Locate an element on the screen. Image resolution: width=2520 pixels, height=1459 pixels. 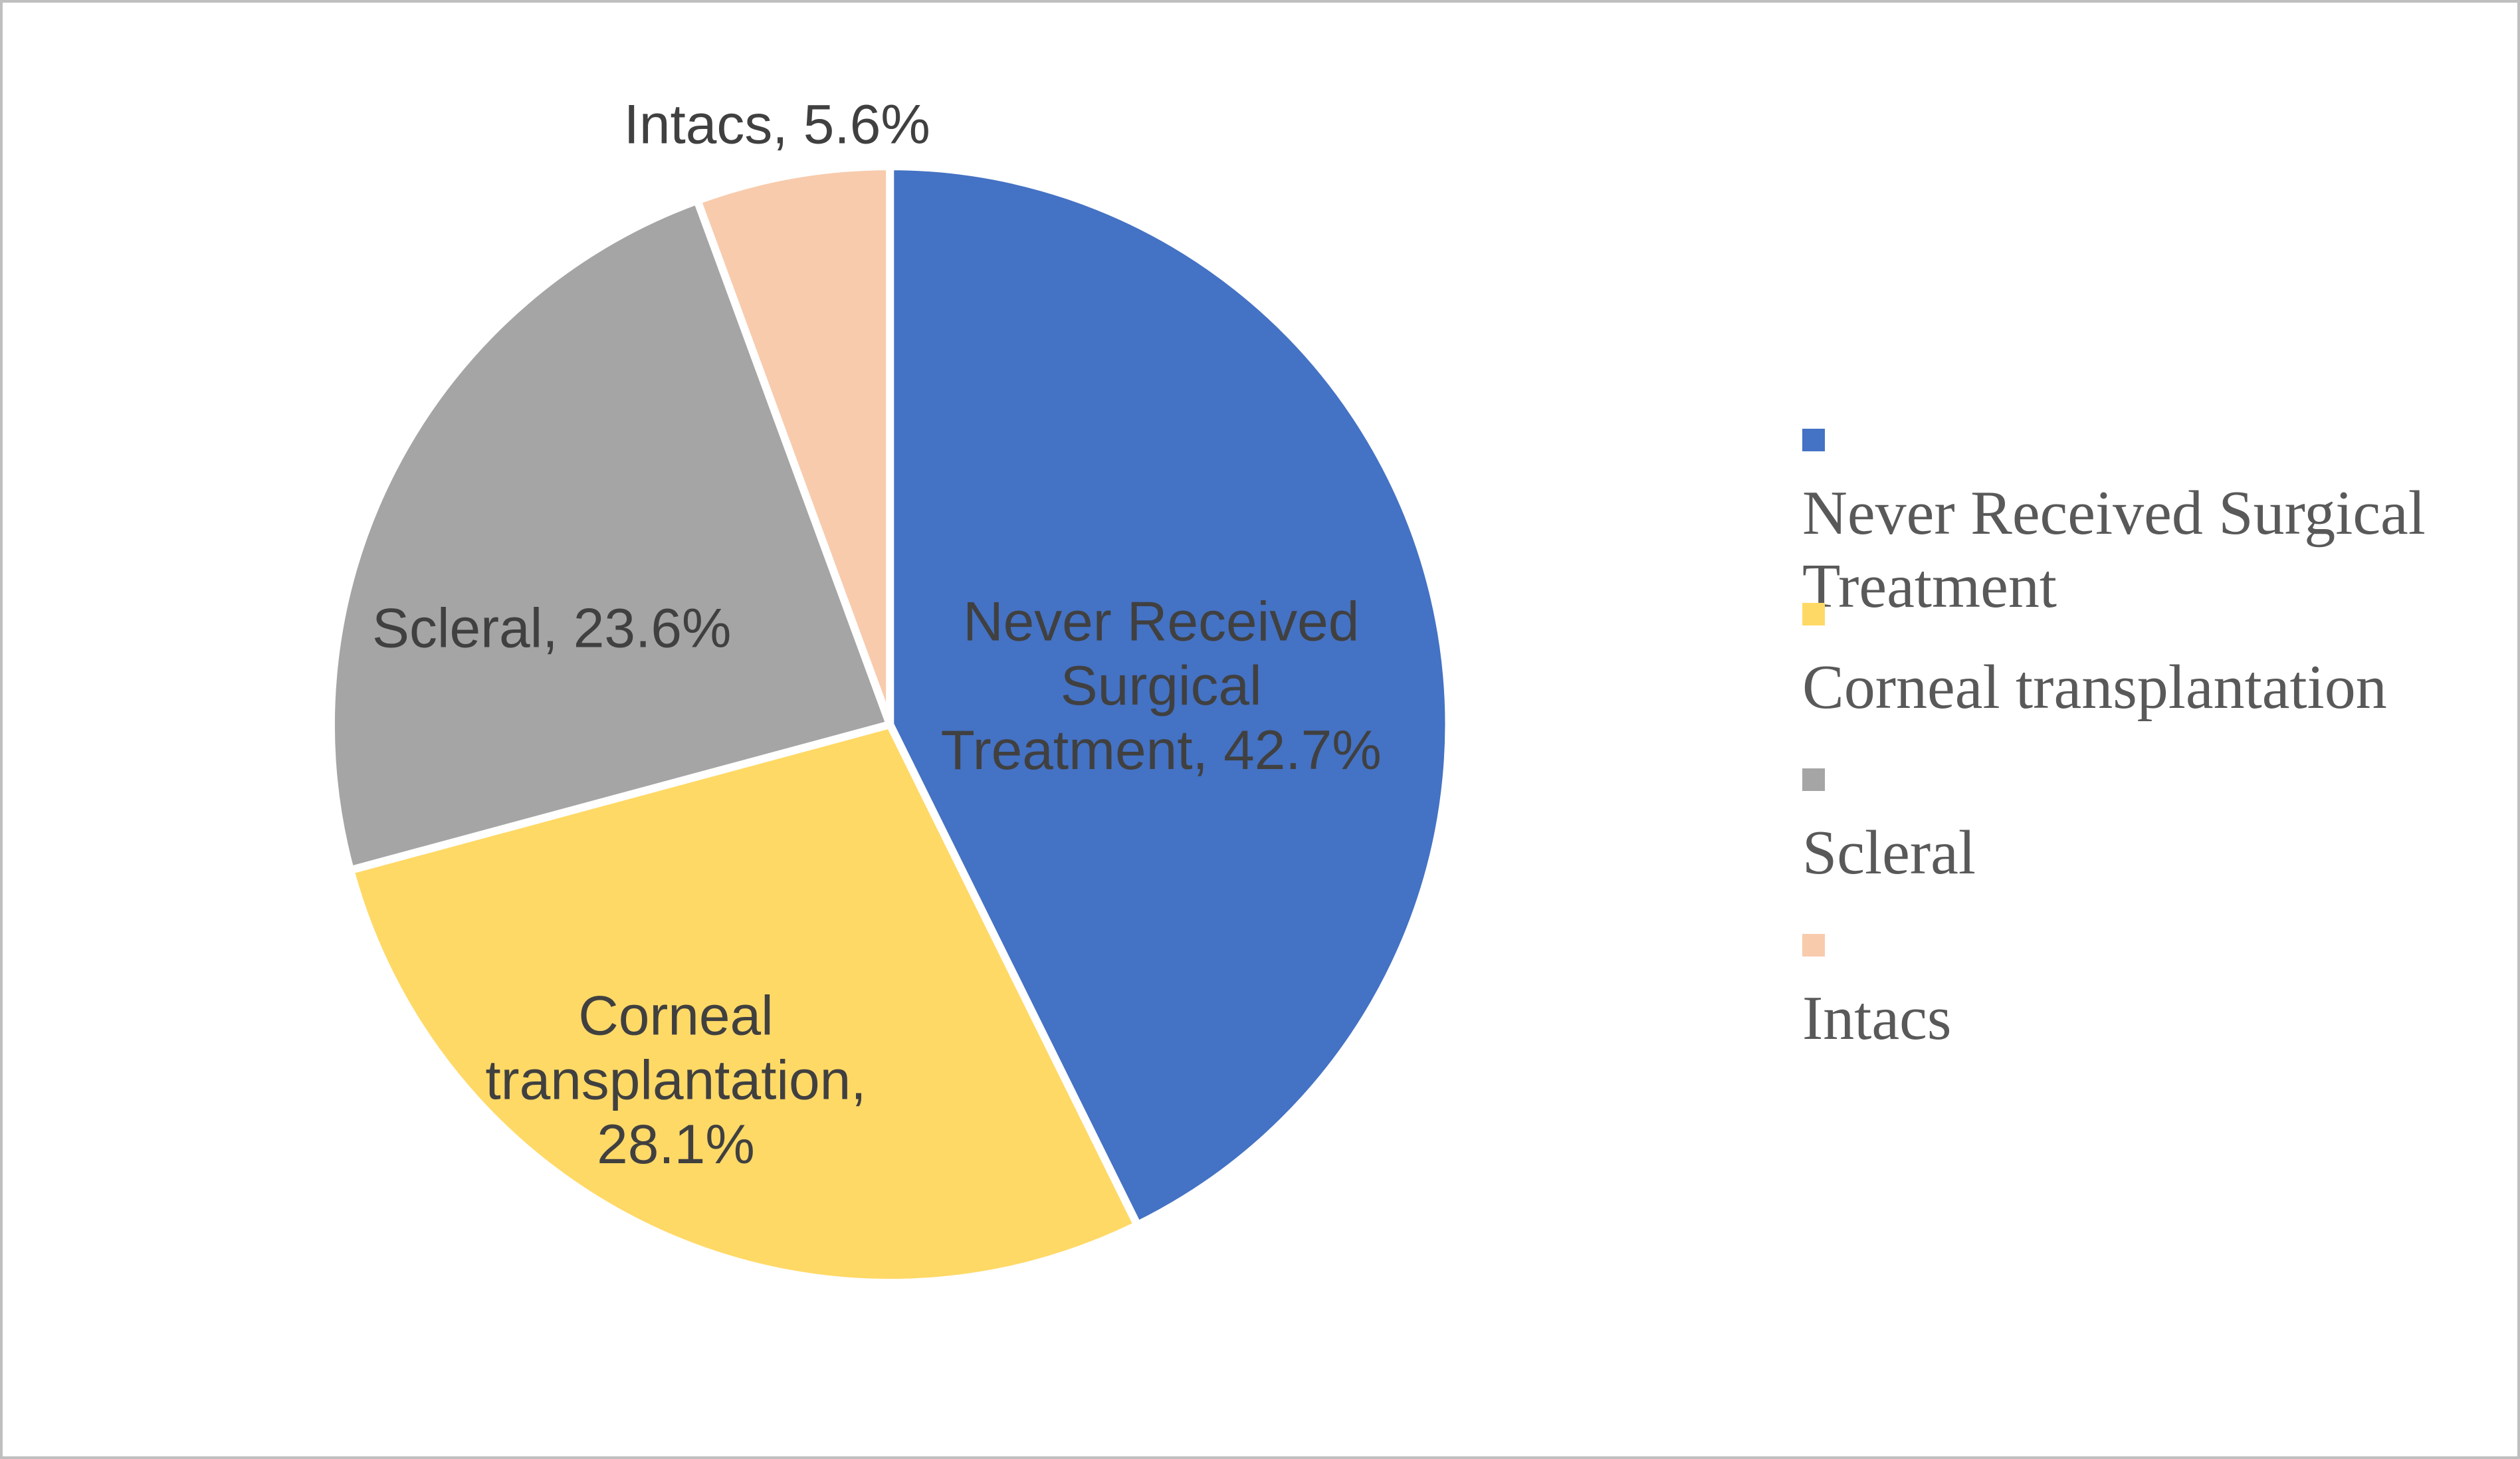
slice-label-intacs: Intacs, 5.6% is located at coordinates (777, 124).